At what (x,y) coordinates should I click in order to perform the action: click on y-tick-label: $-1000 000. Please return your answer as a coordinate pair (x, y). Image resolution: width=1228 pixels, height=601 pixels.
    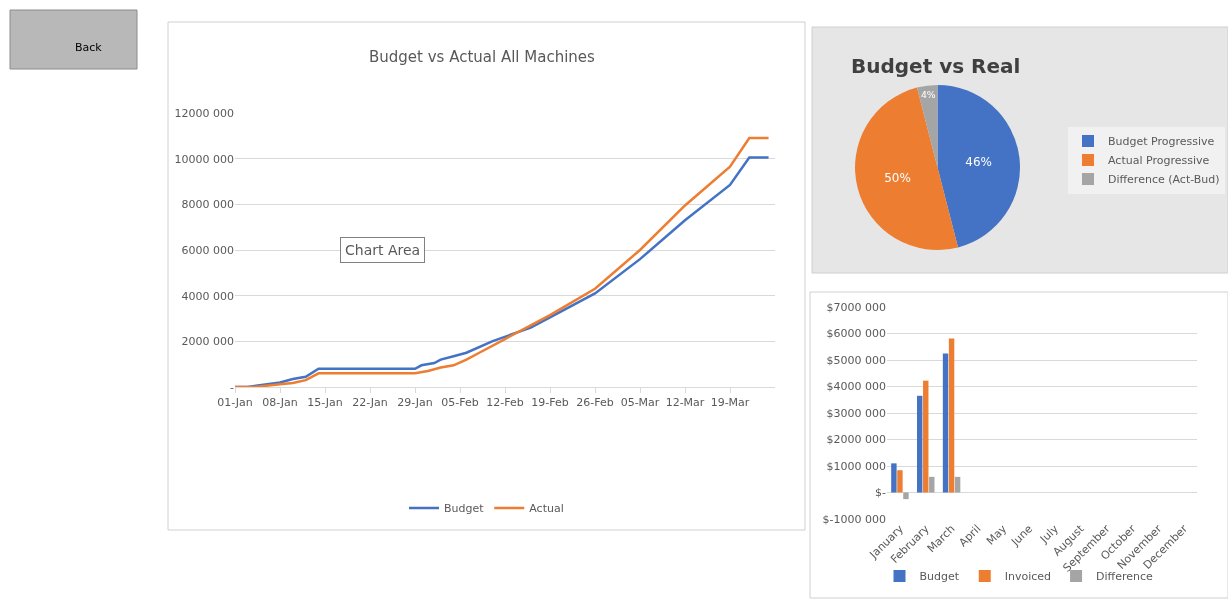
    Looking at the image, I should click on (854, 519).